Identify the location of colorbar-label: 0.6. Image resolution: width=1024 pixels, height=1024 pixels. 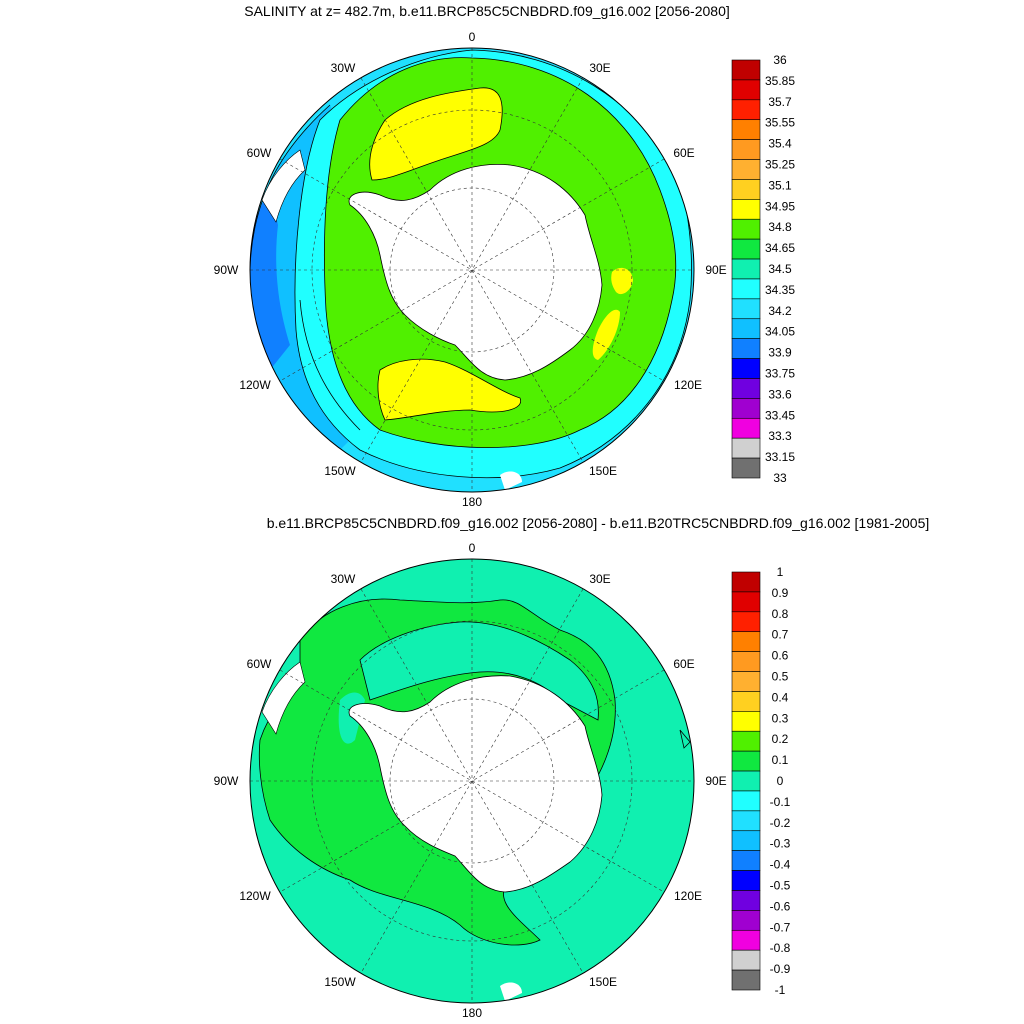
(780, 656).